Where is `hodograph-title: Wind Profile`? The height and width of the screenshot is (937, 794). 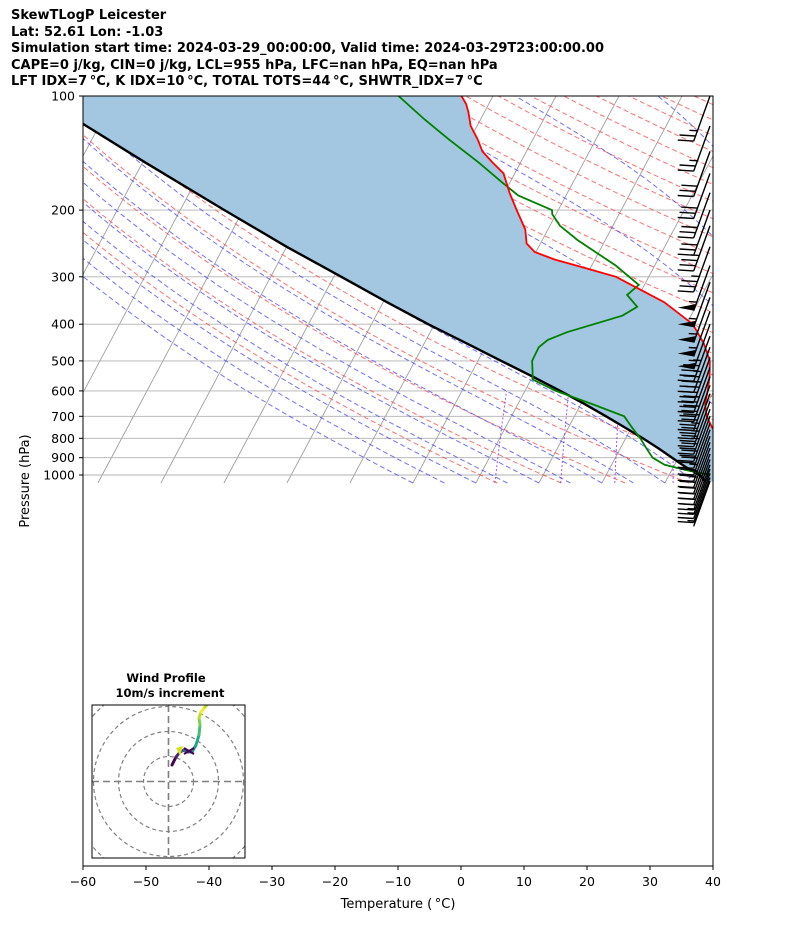
hodograph-title: Wind Profile is located at coordinates (166, 678).